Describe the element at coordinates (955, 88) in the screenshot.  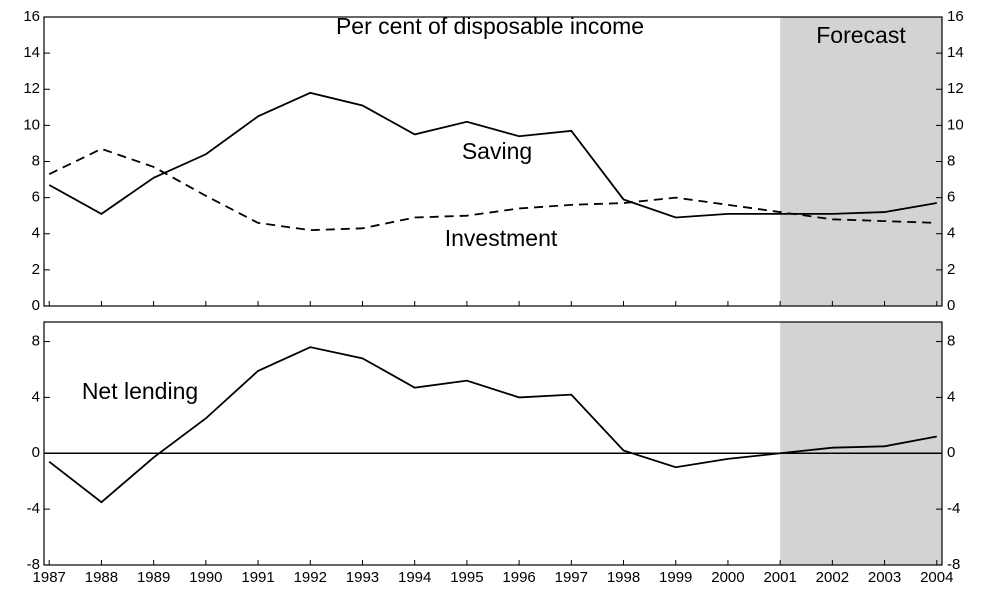
I see `y-tick-label-right: 12` at that location.